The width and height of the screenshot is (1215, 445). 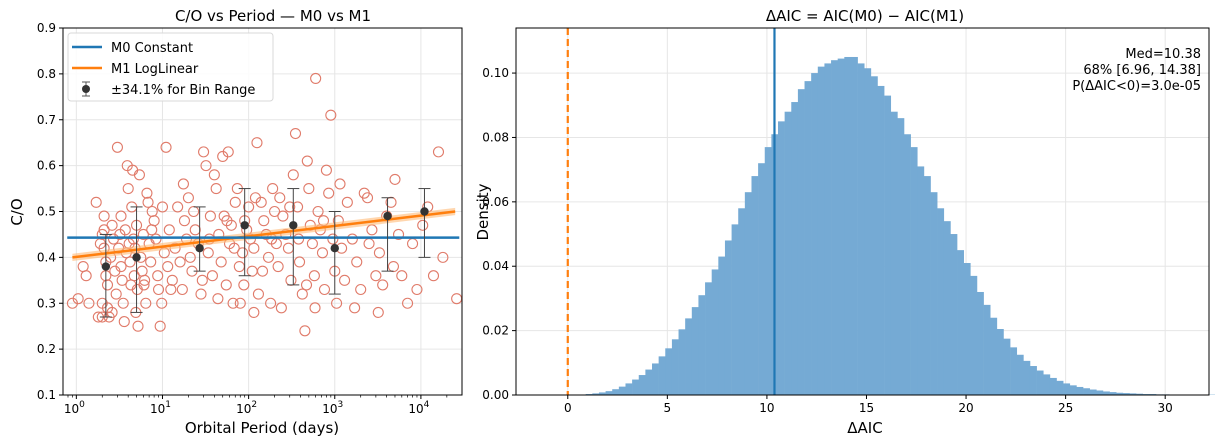 I want to click on right-y-tick-label: 0.04, so click(x=495, y=266).